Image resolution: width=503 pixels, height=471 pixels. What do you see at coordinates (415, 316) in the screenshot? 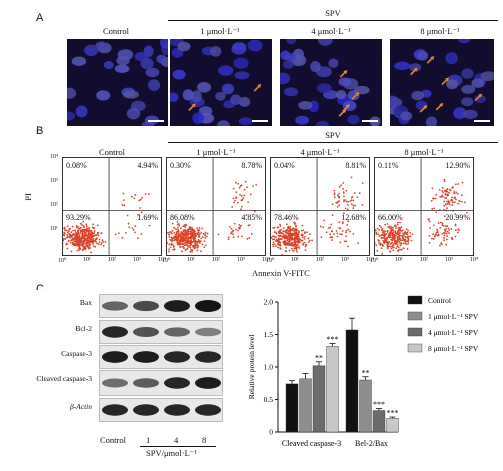
I see `legend-swatch` at bounding box center [415, 316].